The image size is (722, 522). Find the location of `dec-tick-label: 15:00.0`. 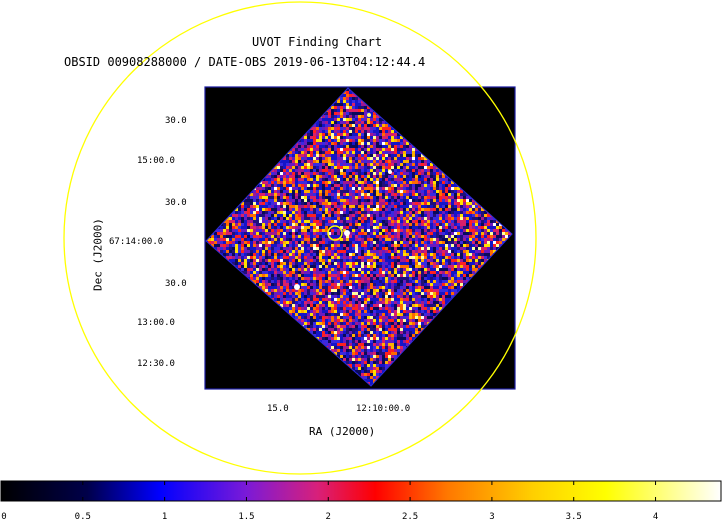

dec-tick-label: 15:00.0 is located at coordinates (156, 161).